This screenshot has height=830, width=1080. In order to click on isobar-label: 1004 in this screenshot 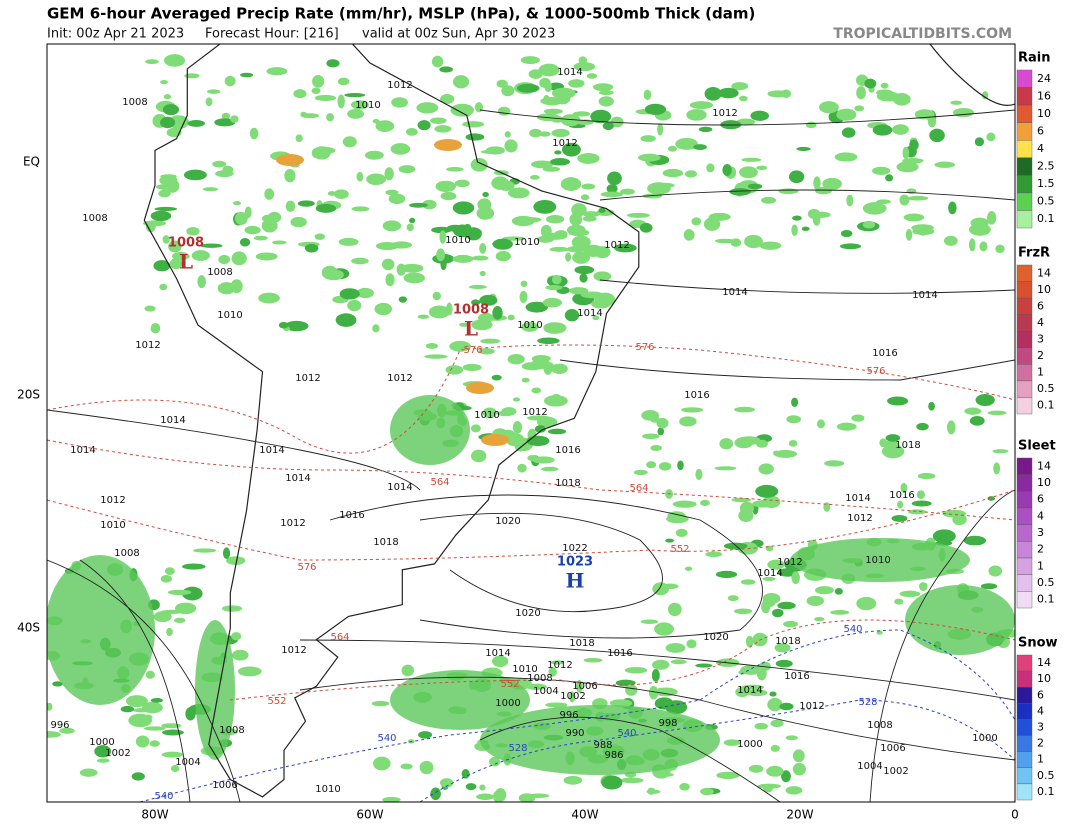, I will do `click(869, 766)`.